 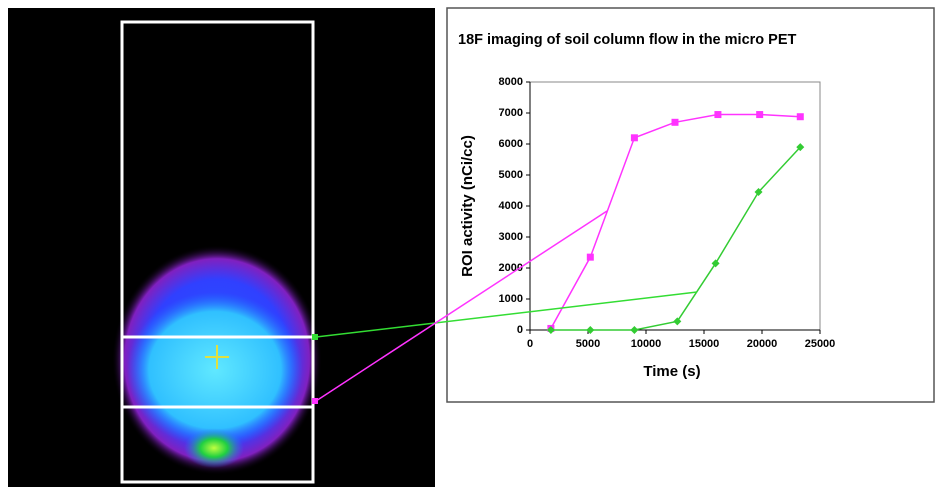 What do you see at coordinates (530, 344) in the screenshot?
I see `x-tick-label: 0` at bounding box center [530, 344].